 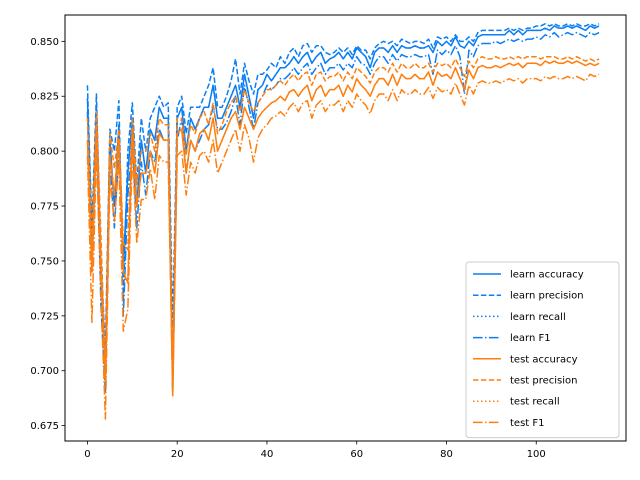 What do you see at coordinates (544, 359) in the screenshot?
I see `legend-label-test-accuracy: test accuracy` at bounding box center [544, 359].